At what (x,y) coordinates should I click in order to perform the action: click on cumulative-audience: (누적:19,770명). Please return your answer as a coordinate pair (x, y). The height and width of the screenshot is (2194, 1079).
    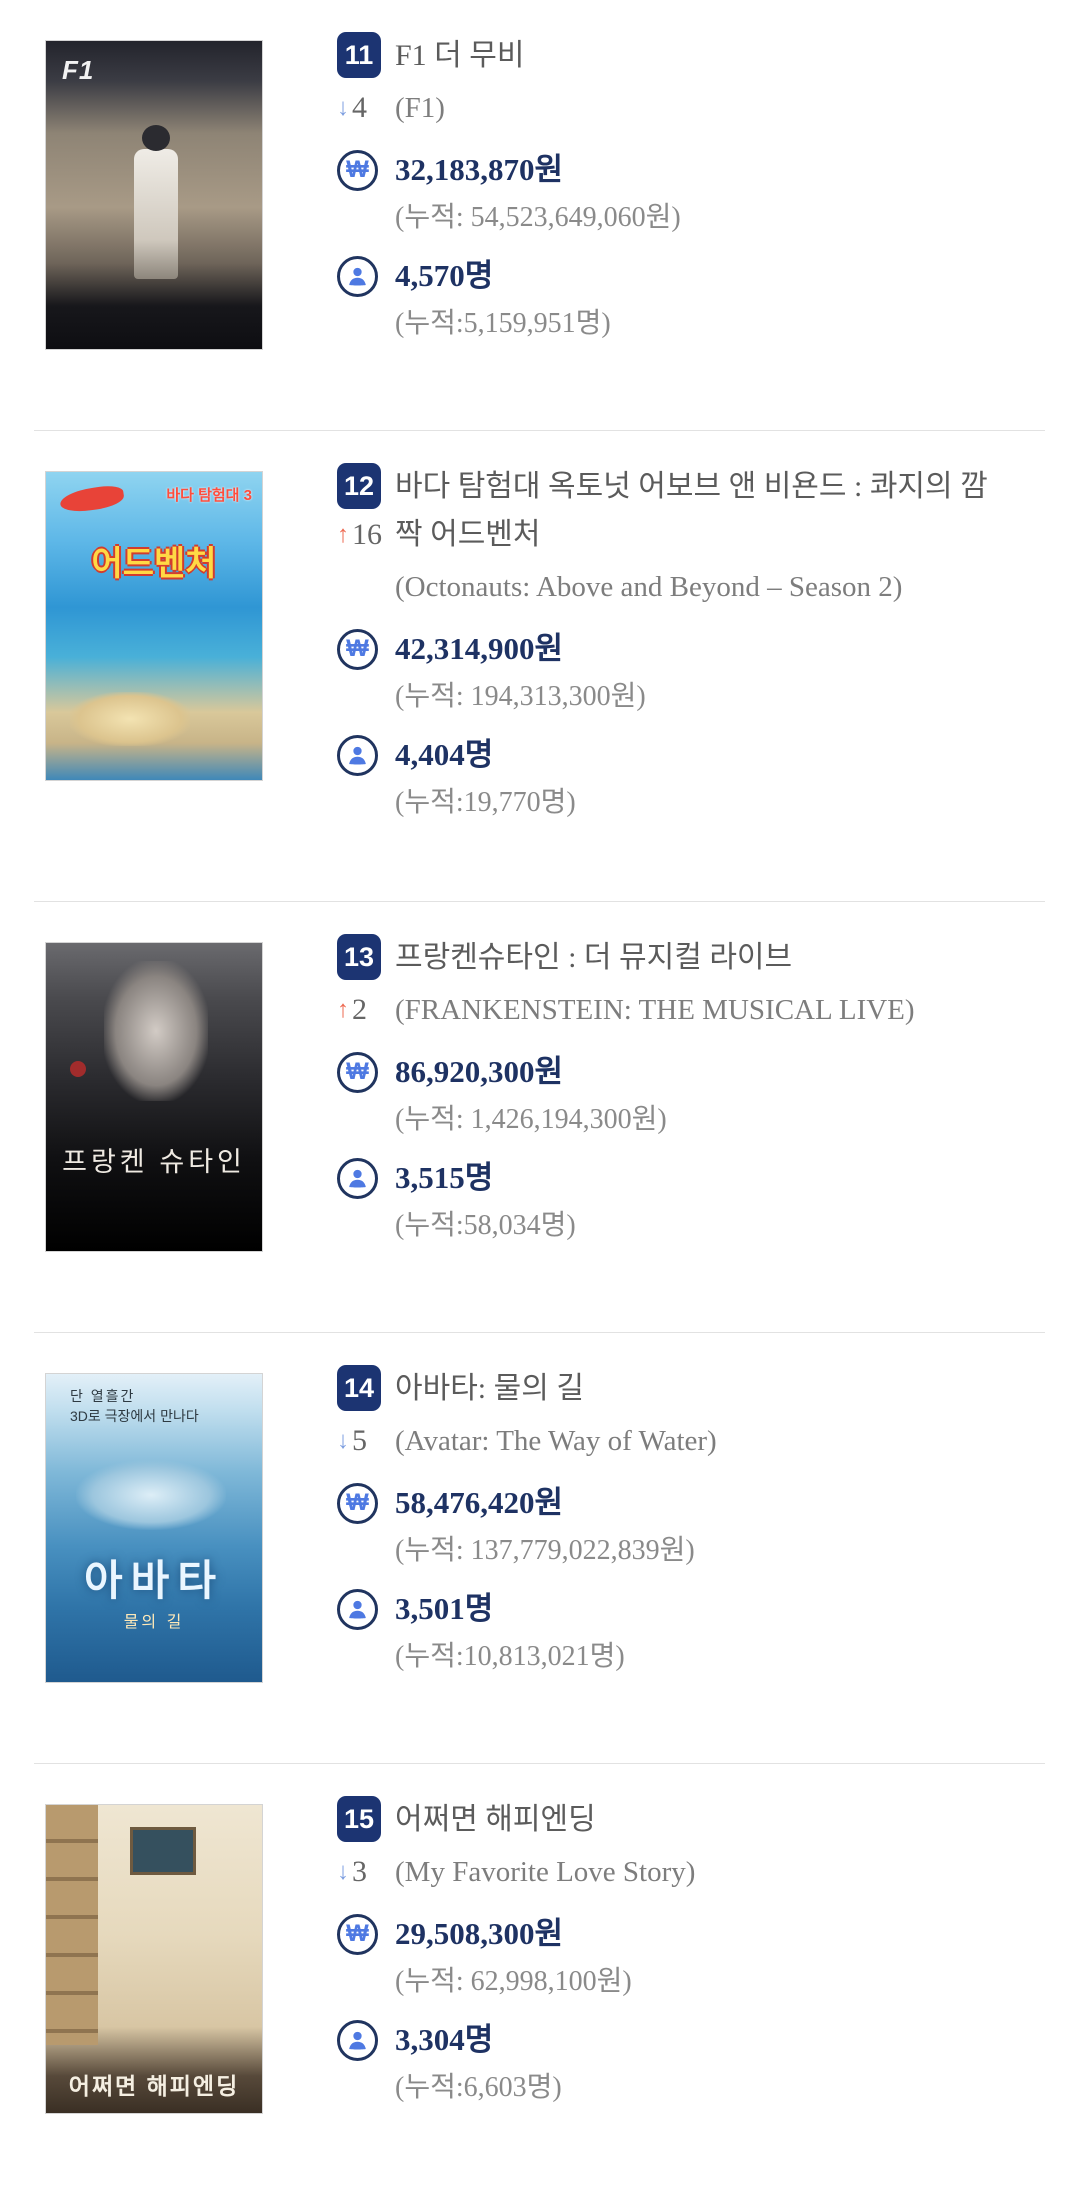
    Looking at the image, I should click on (485, 802).